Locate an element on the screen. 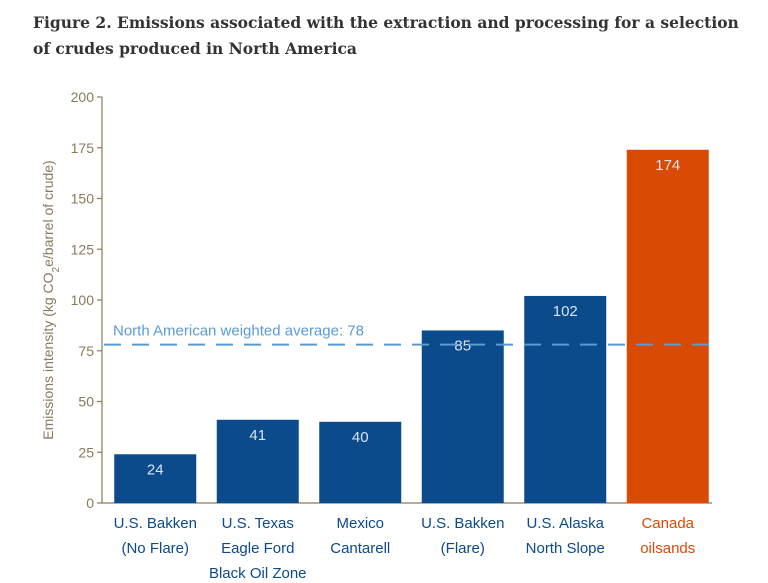 The image size is (768, 583). y-tick-label: 150 is located at coordinates (83, 199).